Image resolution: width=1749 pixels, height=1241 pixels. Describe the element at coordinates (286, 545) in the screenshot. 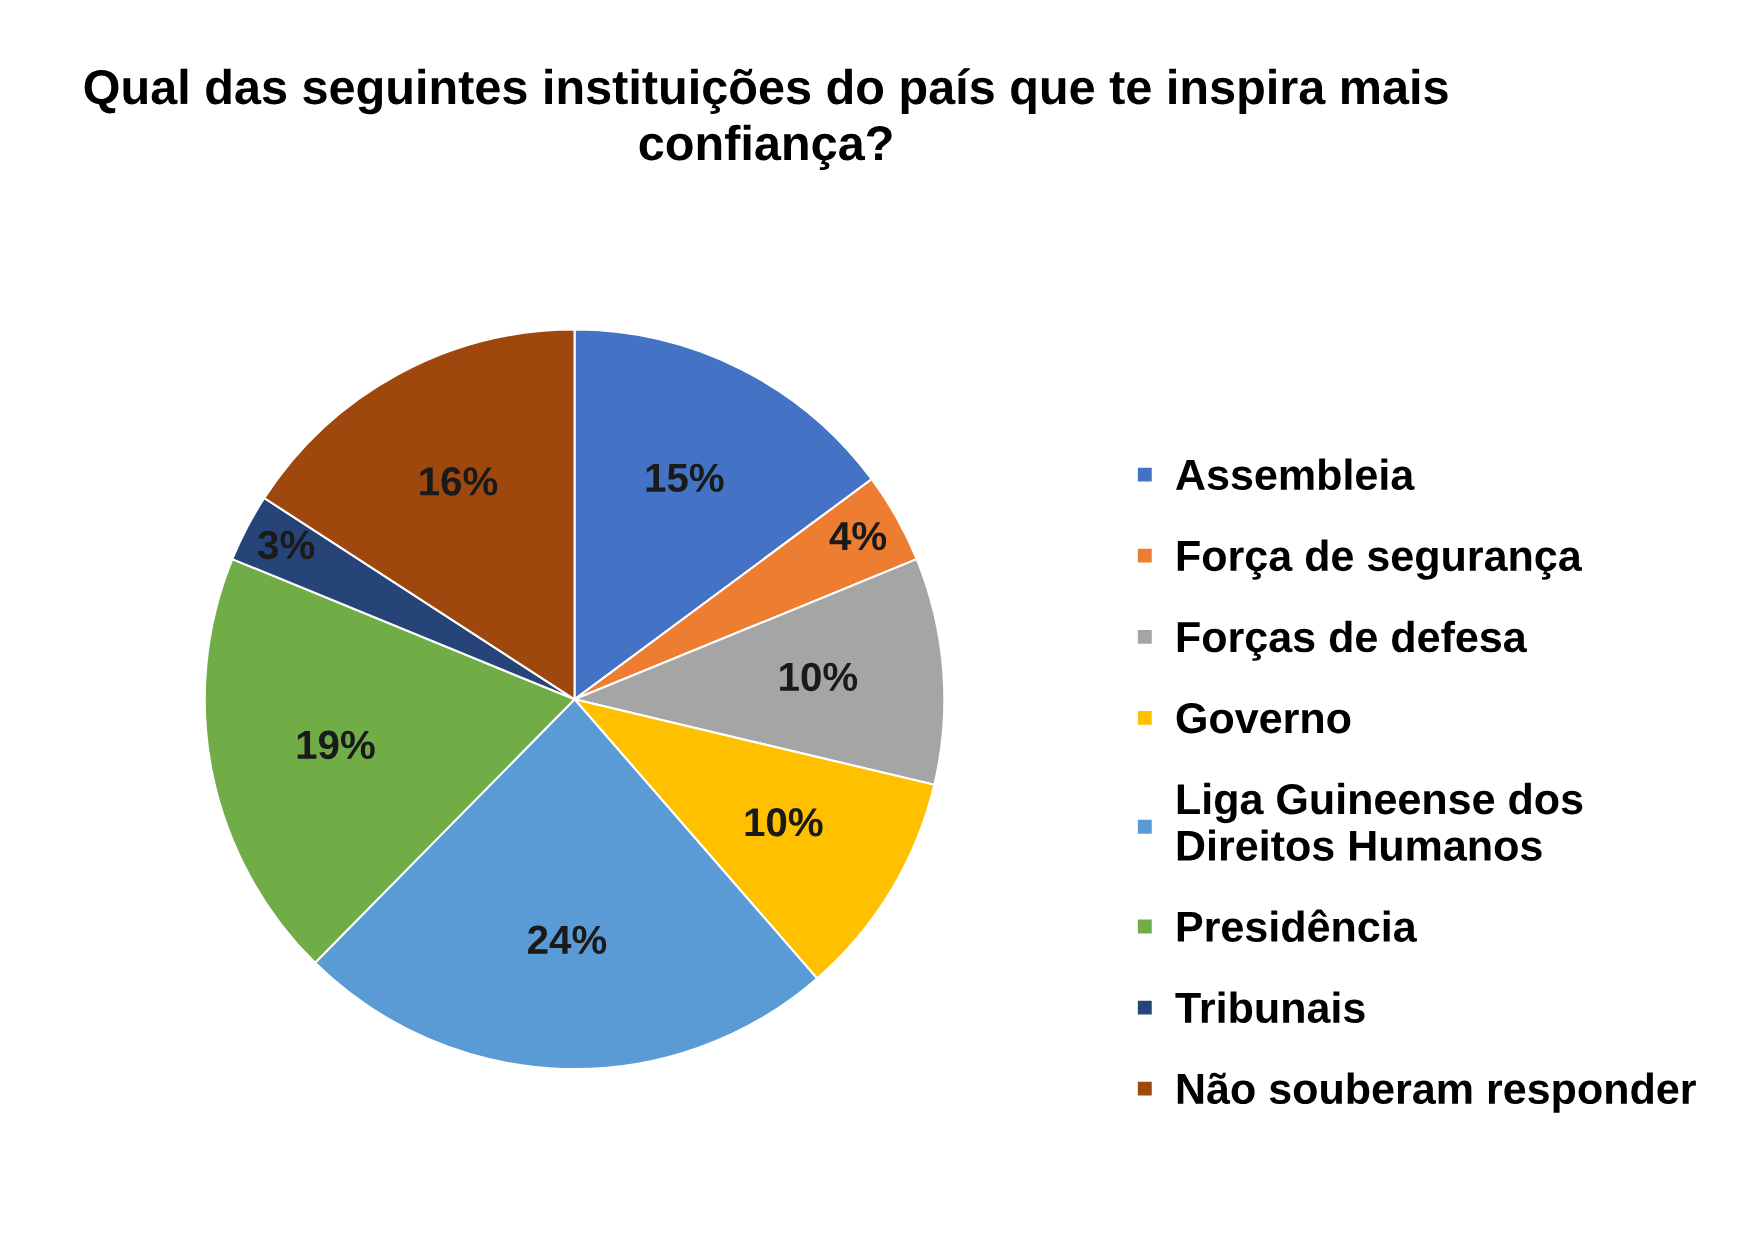

I see `data-label: 3%` at that location.